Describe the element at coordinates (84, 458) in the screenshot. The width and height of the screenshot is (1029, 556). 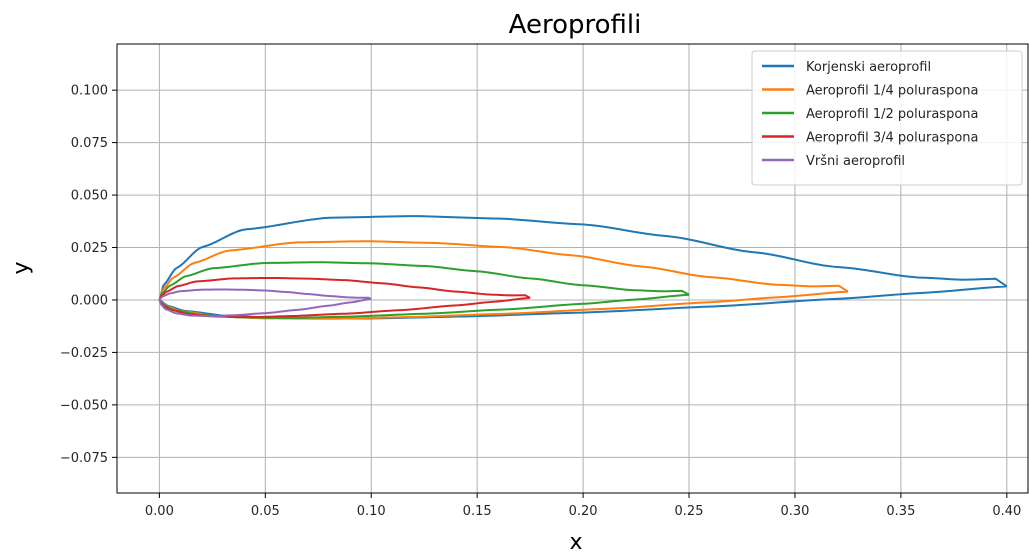
I see `y-tick-label: −0.075` at that location.